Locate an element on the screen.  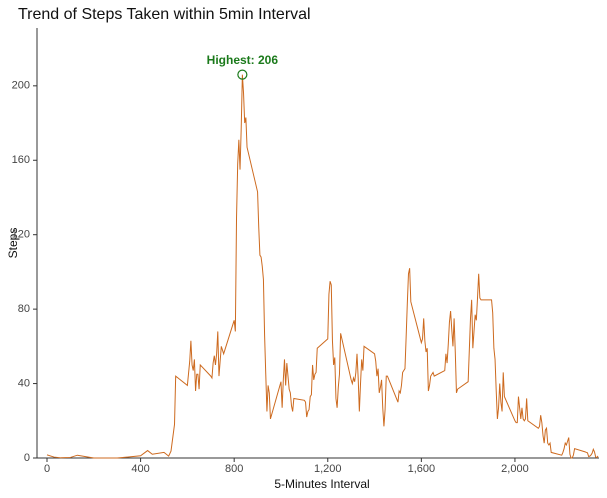
x-tick-label: 1,200 is located at coordinates (328, 469).